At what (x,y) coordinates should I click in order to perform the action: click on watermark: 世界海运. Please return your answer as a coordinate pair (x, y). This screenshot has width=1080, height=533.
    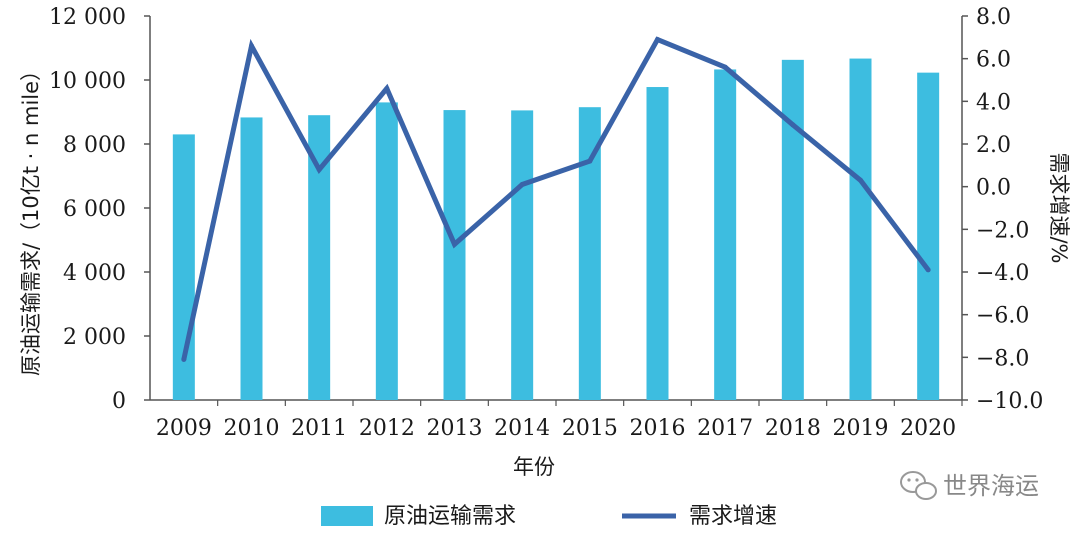
    Looking at the image, I should click on (969, 485).